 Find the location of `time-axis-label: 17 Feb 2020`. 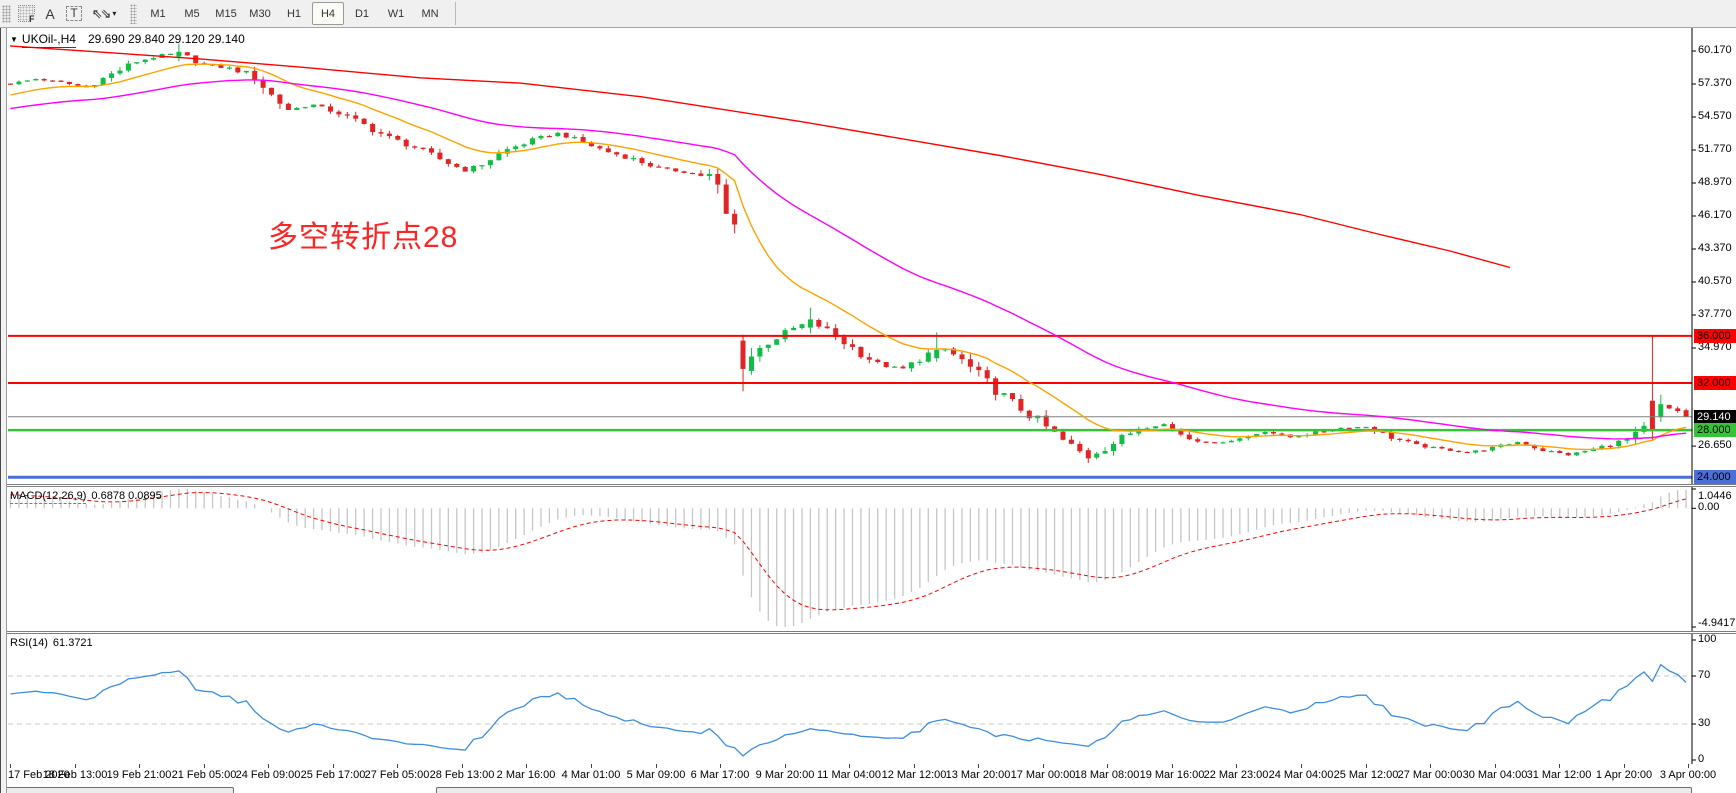

time-axis-label: 17 Feb 2020 is located at coordinates (39, 775).